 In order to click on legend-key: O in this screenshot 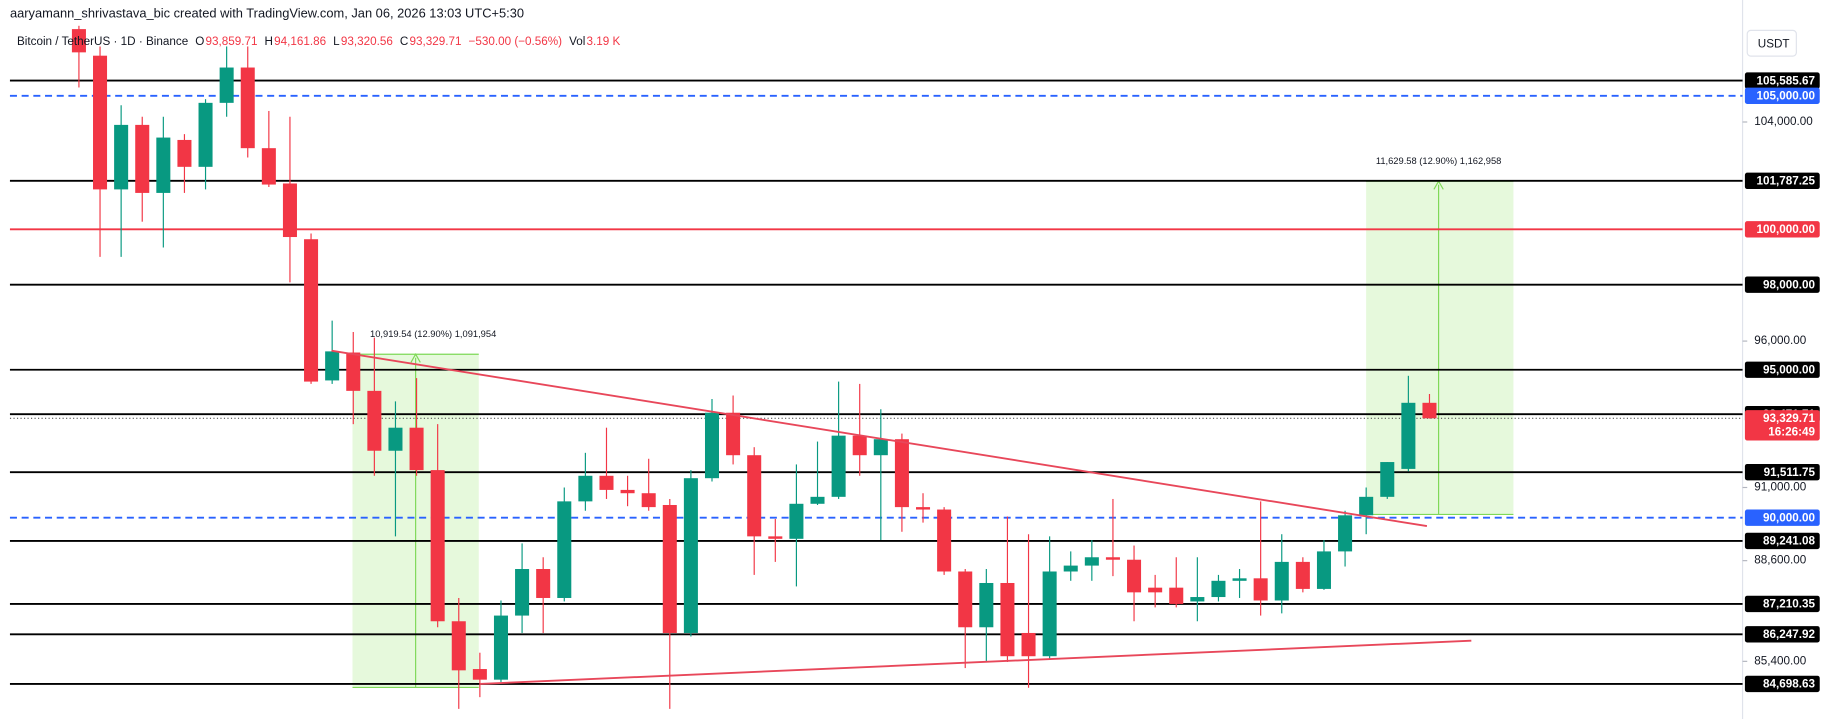, I will do `click(199, 41)`.